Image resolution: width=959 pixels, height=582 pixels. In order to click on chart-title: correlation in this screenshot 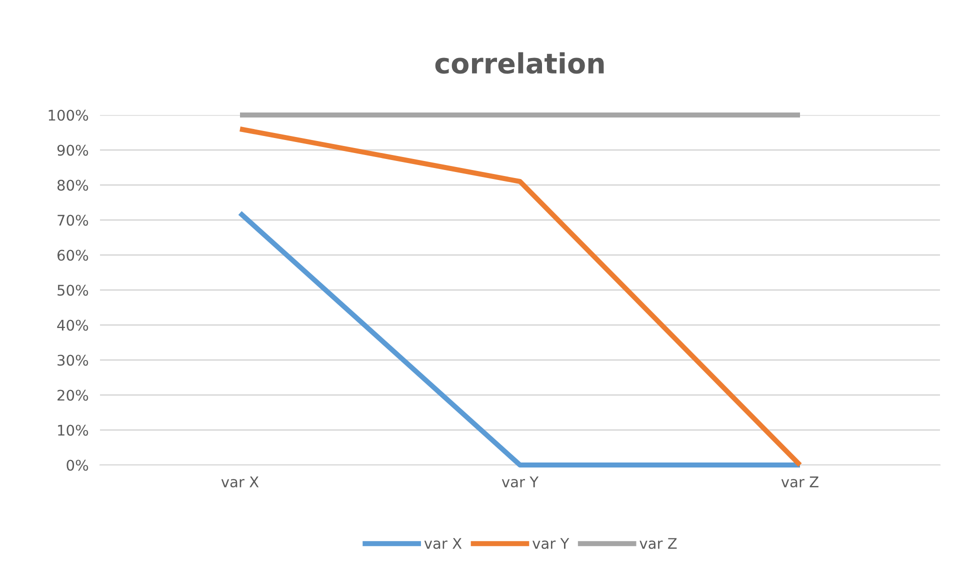, I will do `click(519, 63)`.